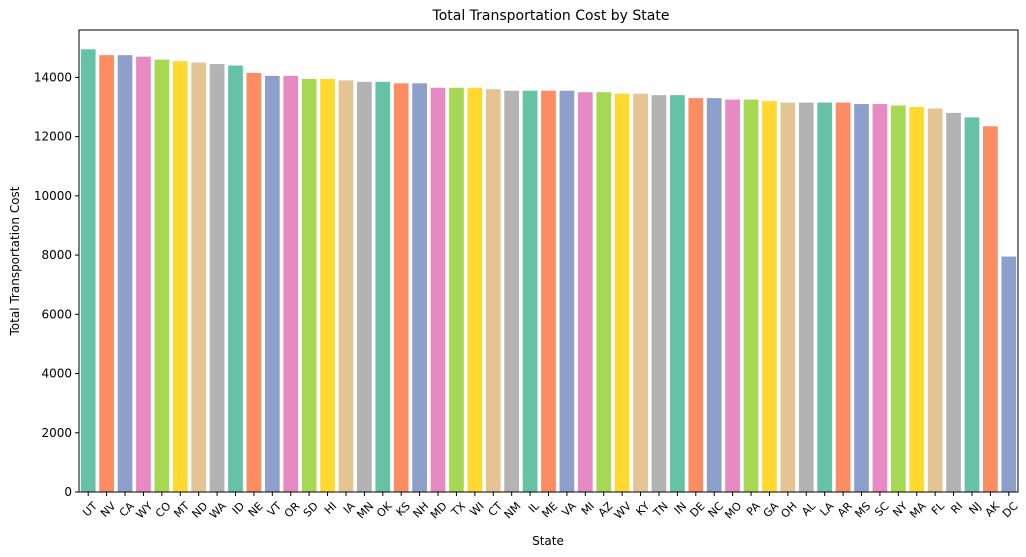 Image resolution: width=1026 pixels, height=557 pixels. I want to click on bar-dc, so click(1009, 374).